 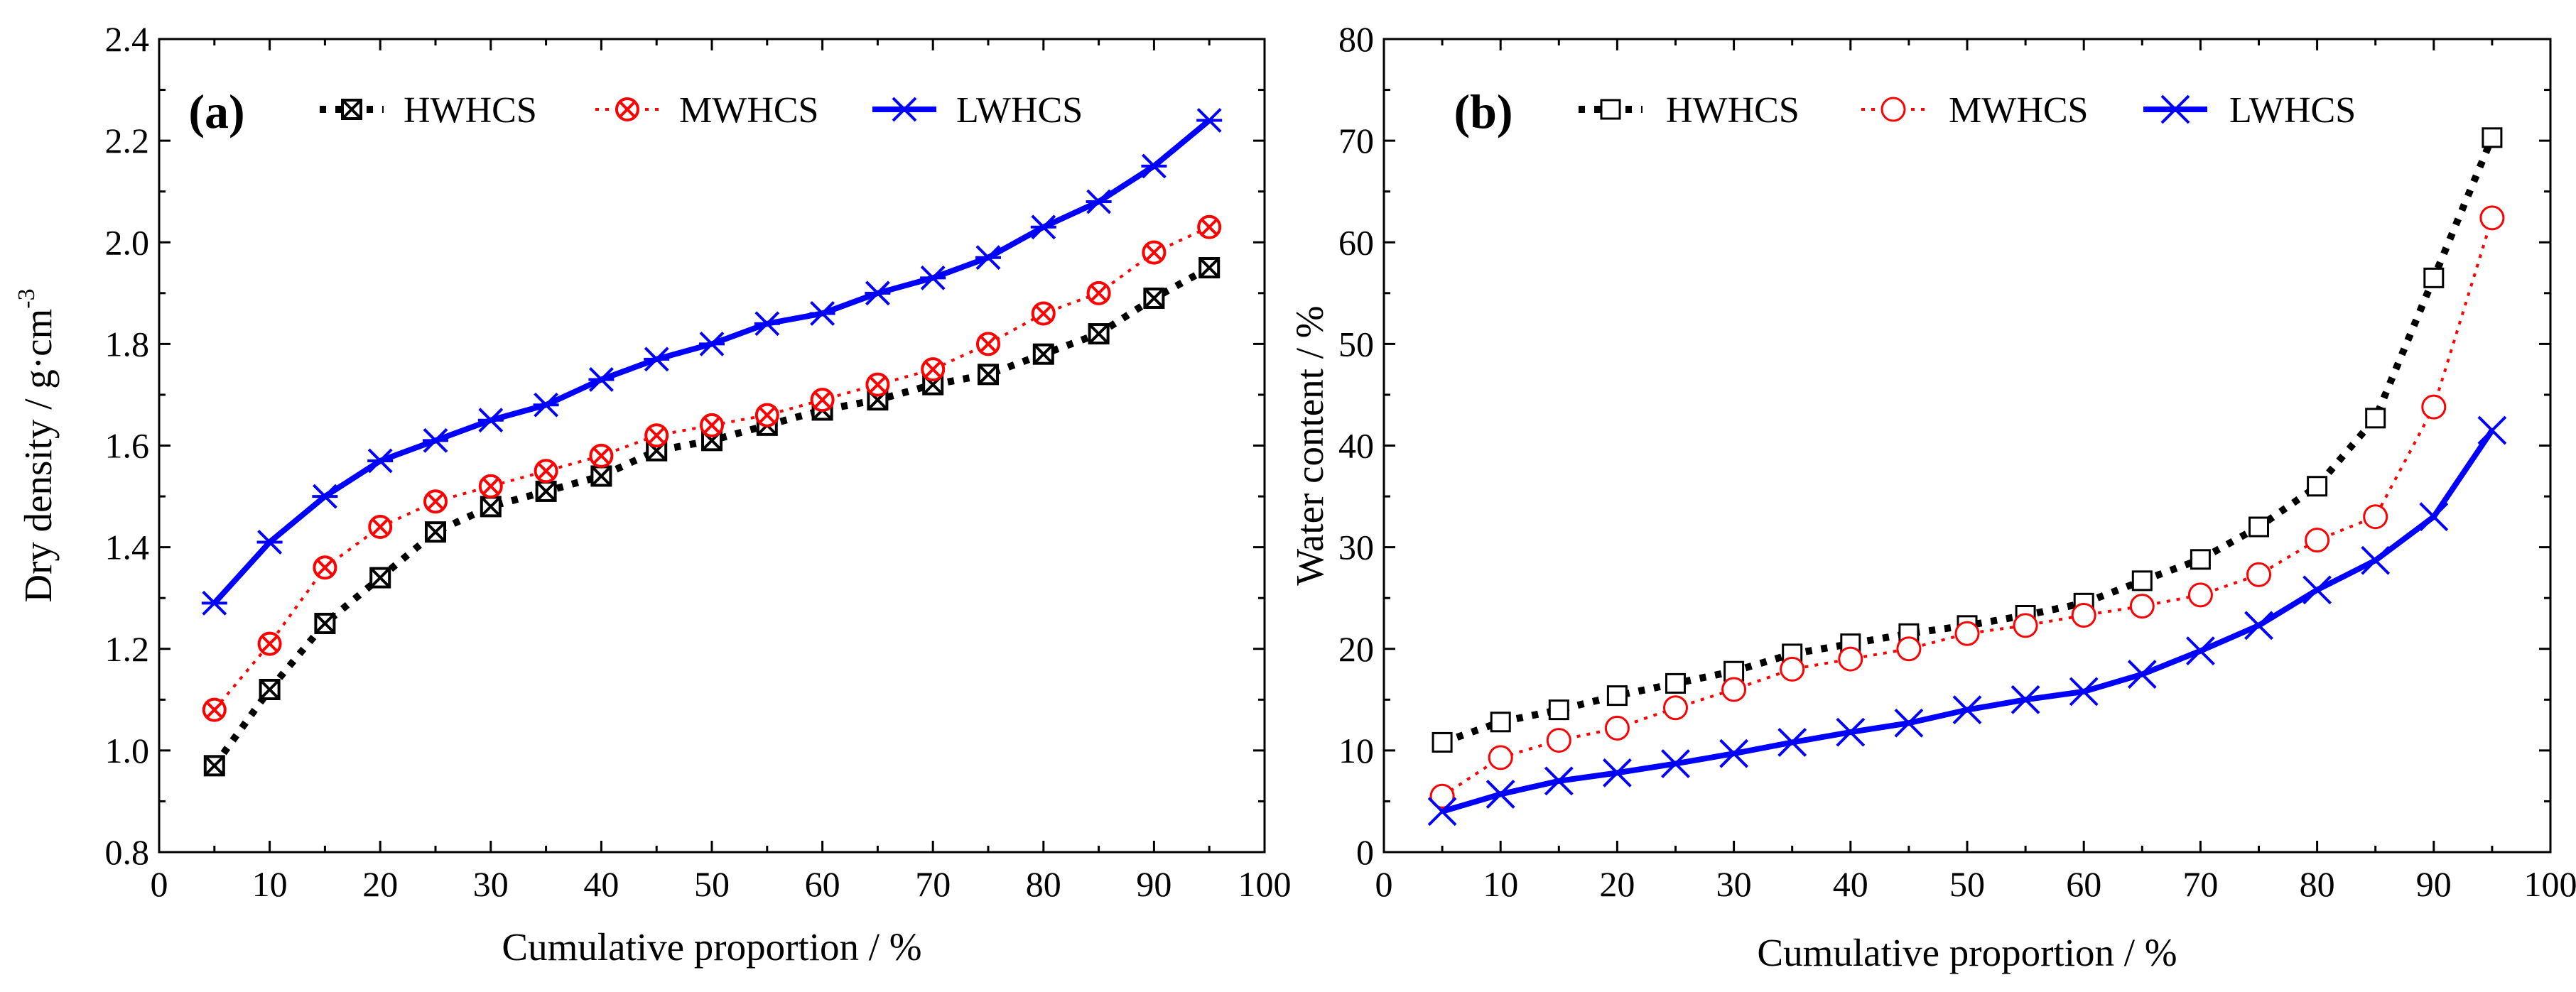 What do you see at coordinates (127, 547) in the screenshot?
I see `y-tick-label: 1.4` at bounding box center [127, 547].